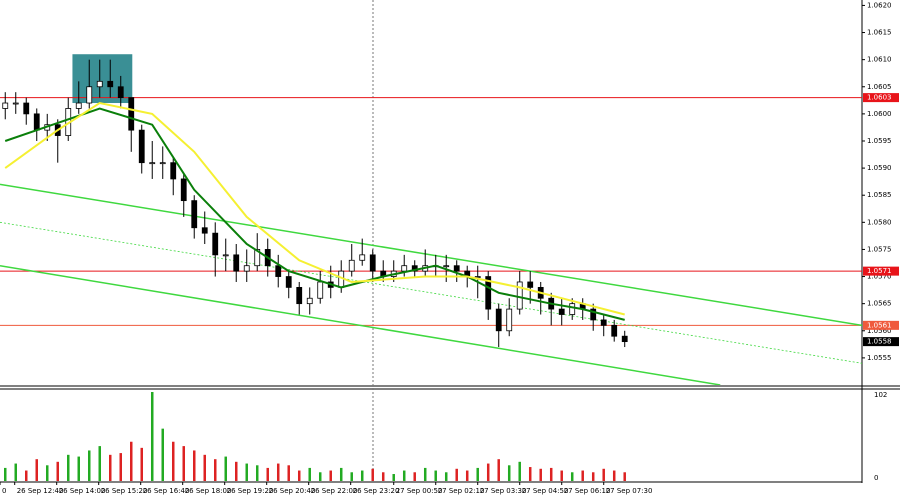 The height and width of the screenshot is (501, 900). I want to click on y-tick-label: 1.0620, so click(879, 5).